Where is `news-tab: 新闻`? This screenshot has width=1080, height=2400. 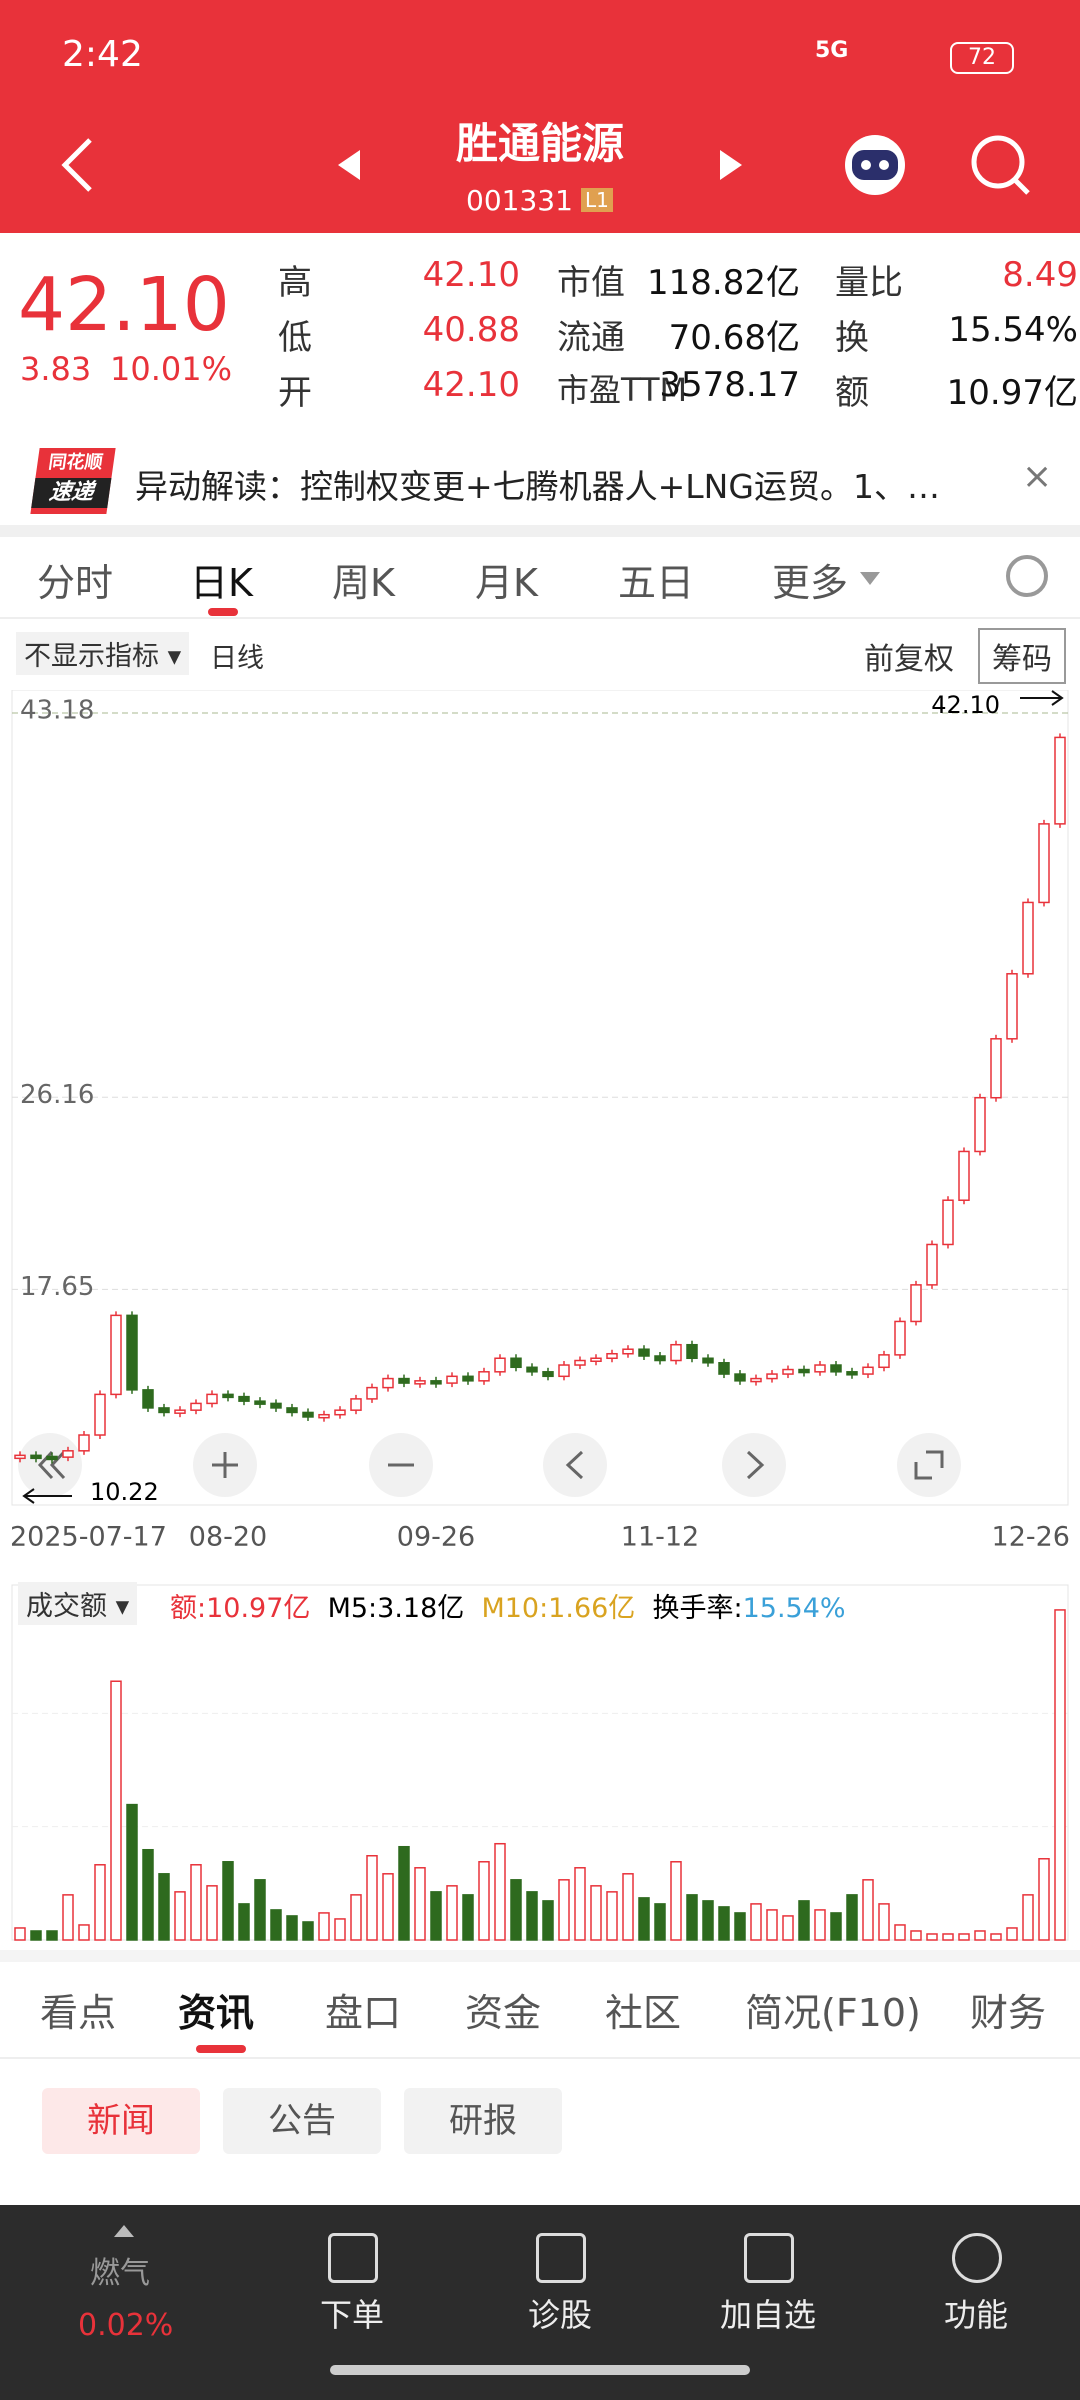 news-tab: 新闻 is located at coordinates (121, 2121).